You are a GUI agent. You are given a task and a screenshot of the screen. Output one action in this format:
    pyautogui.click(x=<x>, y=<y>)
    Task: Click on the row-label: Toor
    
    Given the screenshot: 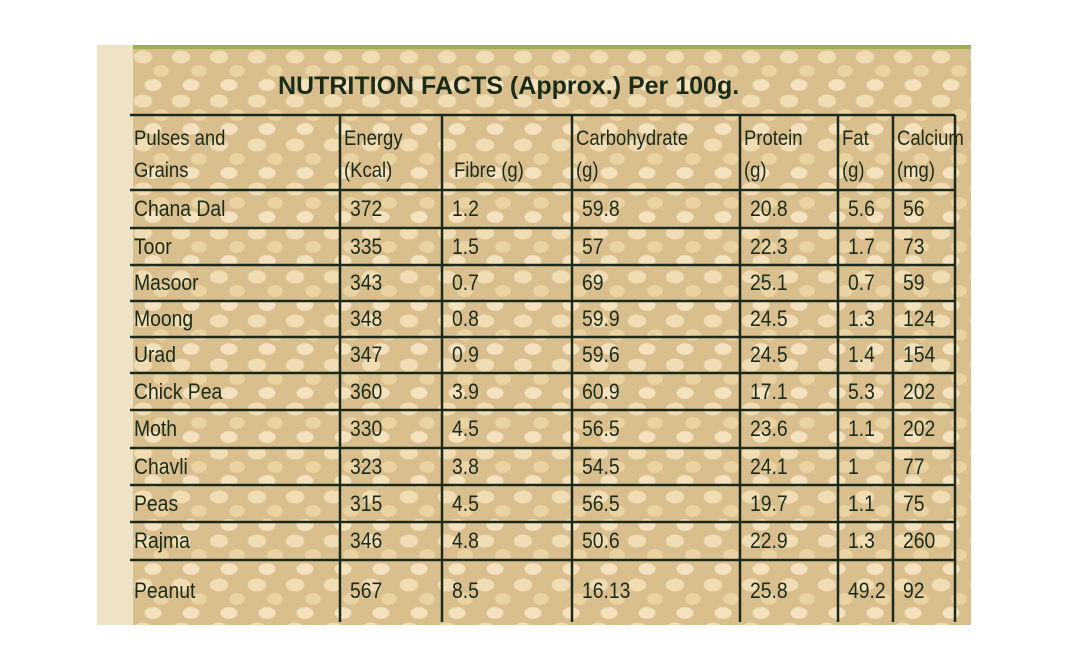 What is the action you would take?
    pyautogui.click(x=153, y=246)
    